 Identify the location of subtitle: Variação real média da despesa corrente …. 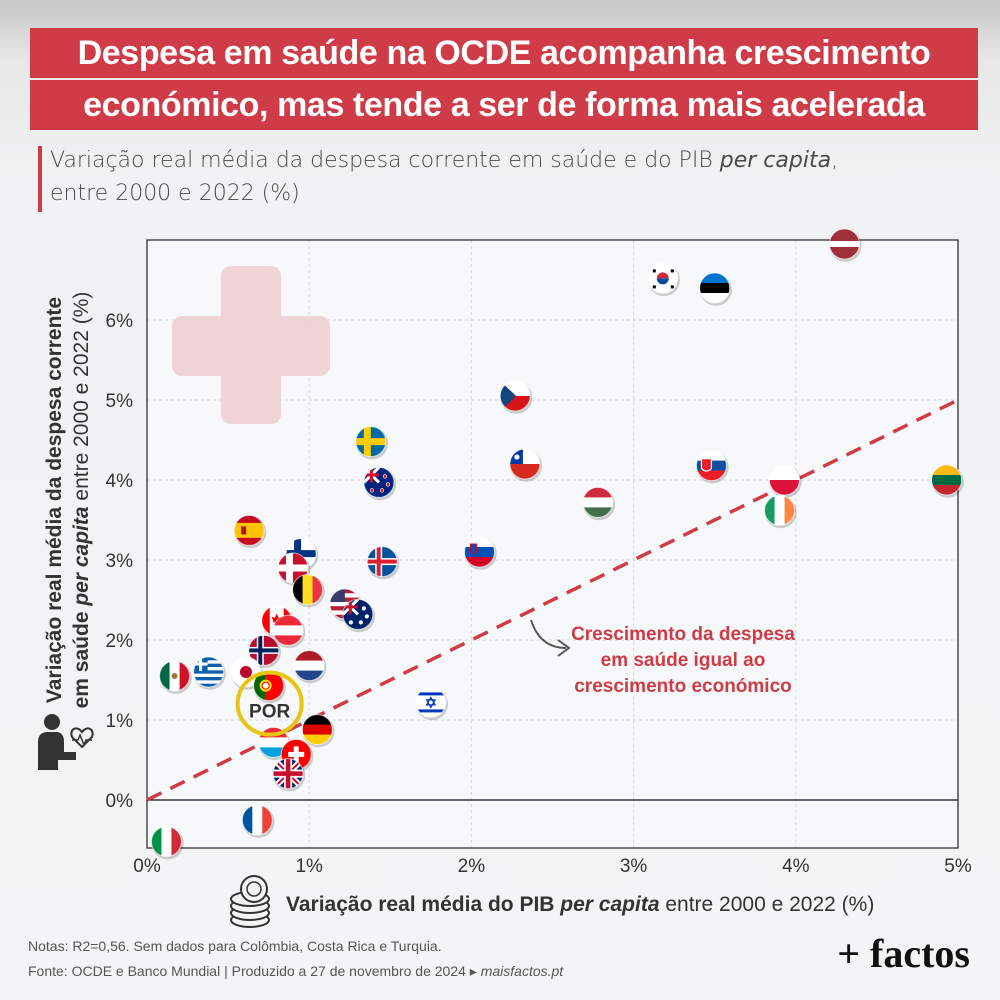
(500, 177).